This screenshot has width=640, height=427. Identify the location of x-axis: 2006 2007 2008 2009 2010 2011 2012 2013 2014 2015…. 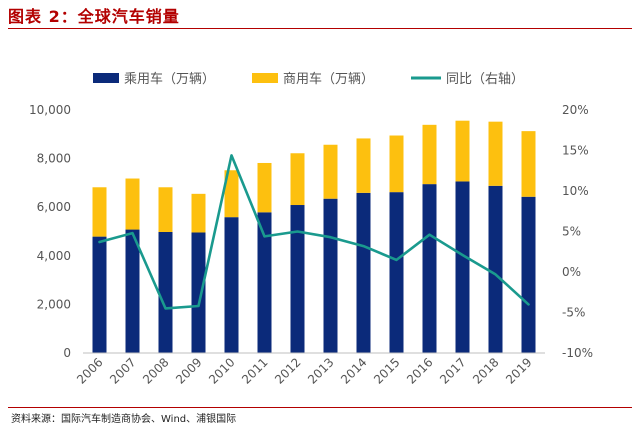
(309, 369).